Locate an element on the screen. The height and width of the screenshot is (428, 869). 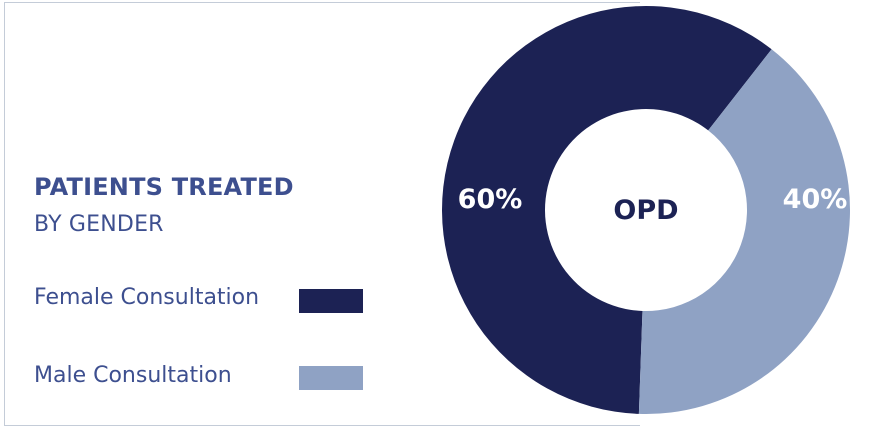
legend-label-female: Female Consultation is located at coordinates (147, 297).